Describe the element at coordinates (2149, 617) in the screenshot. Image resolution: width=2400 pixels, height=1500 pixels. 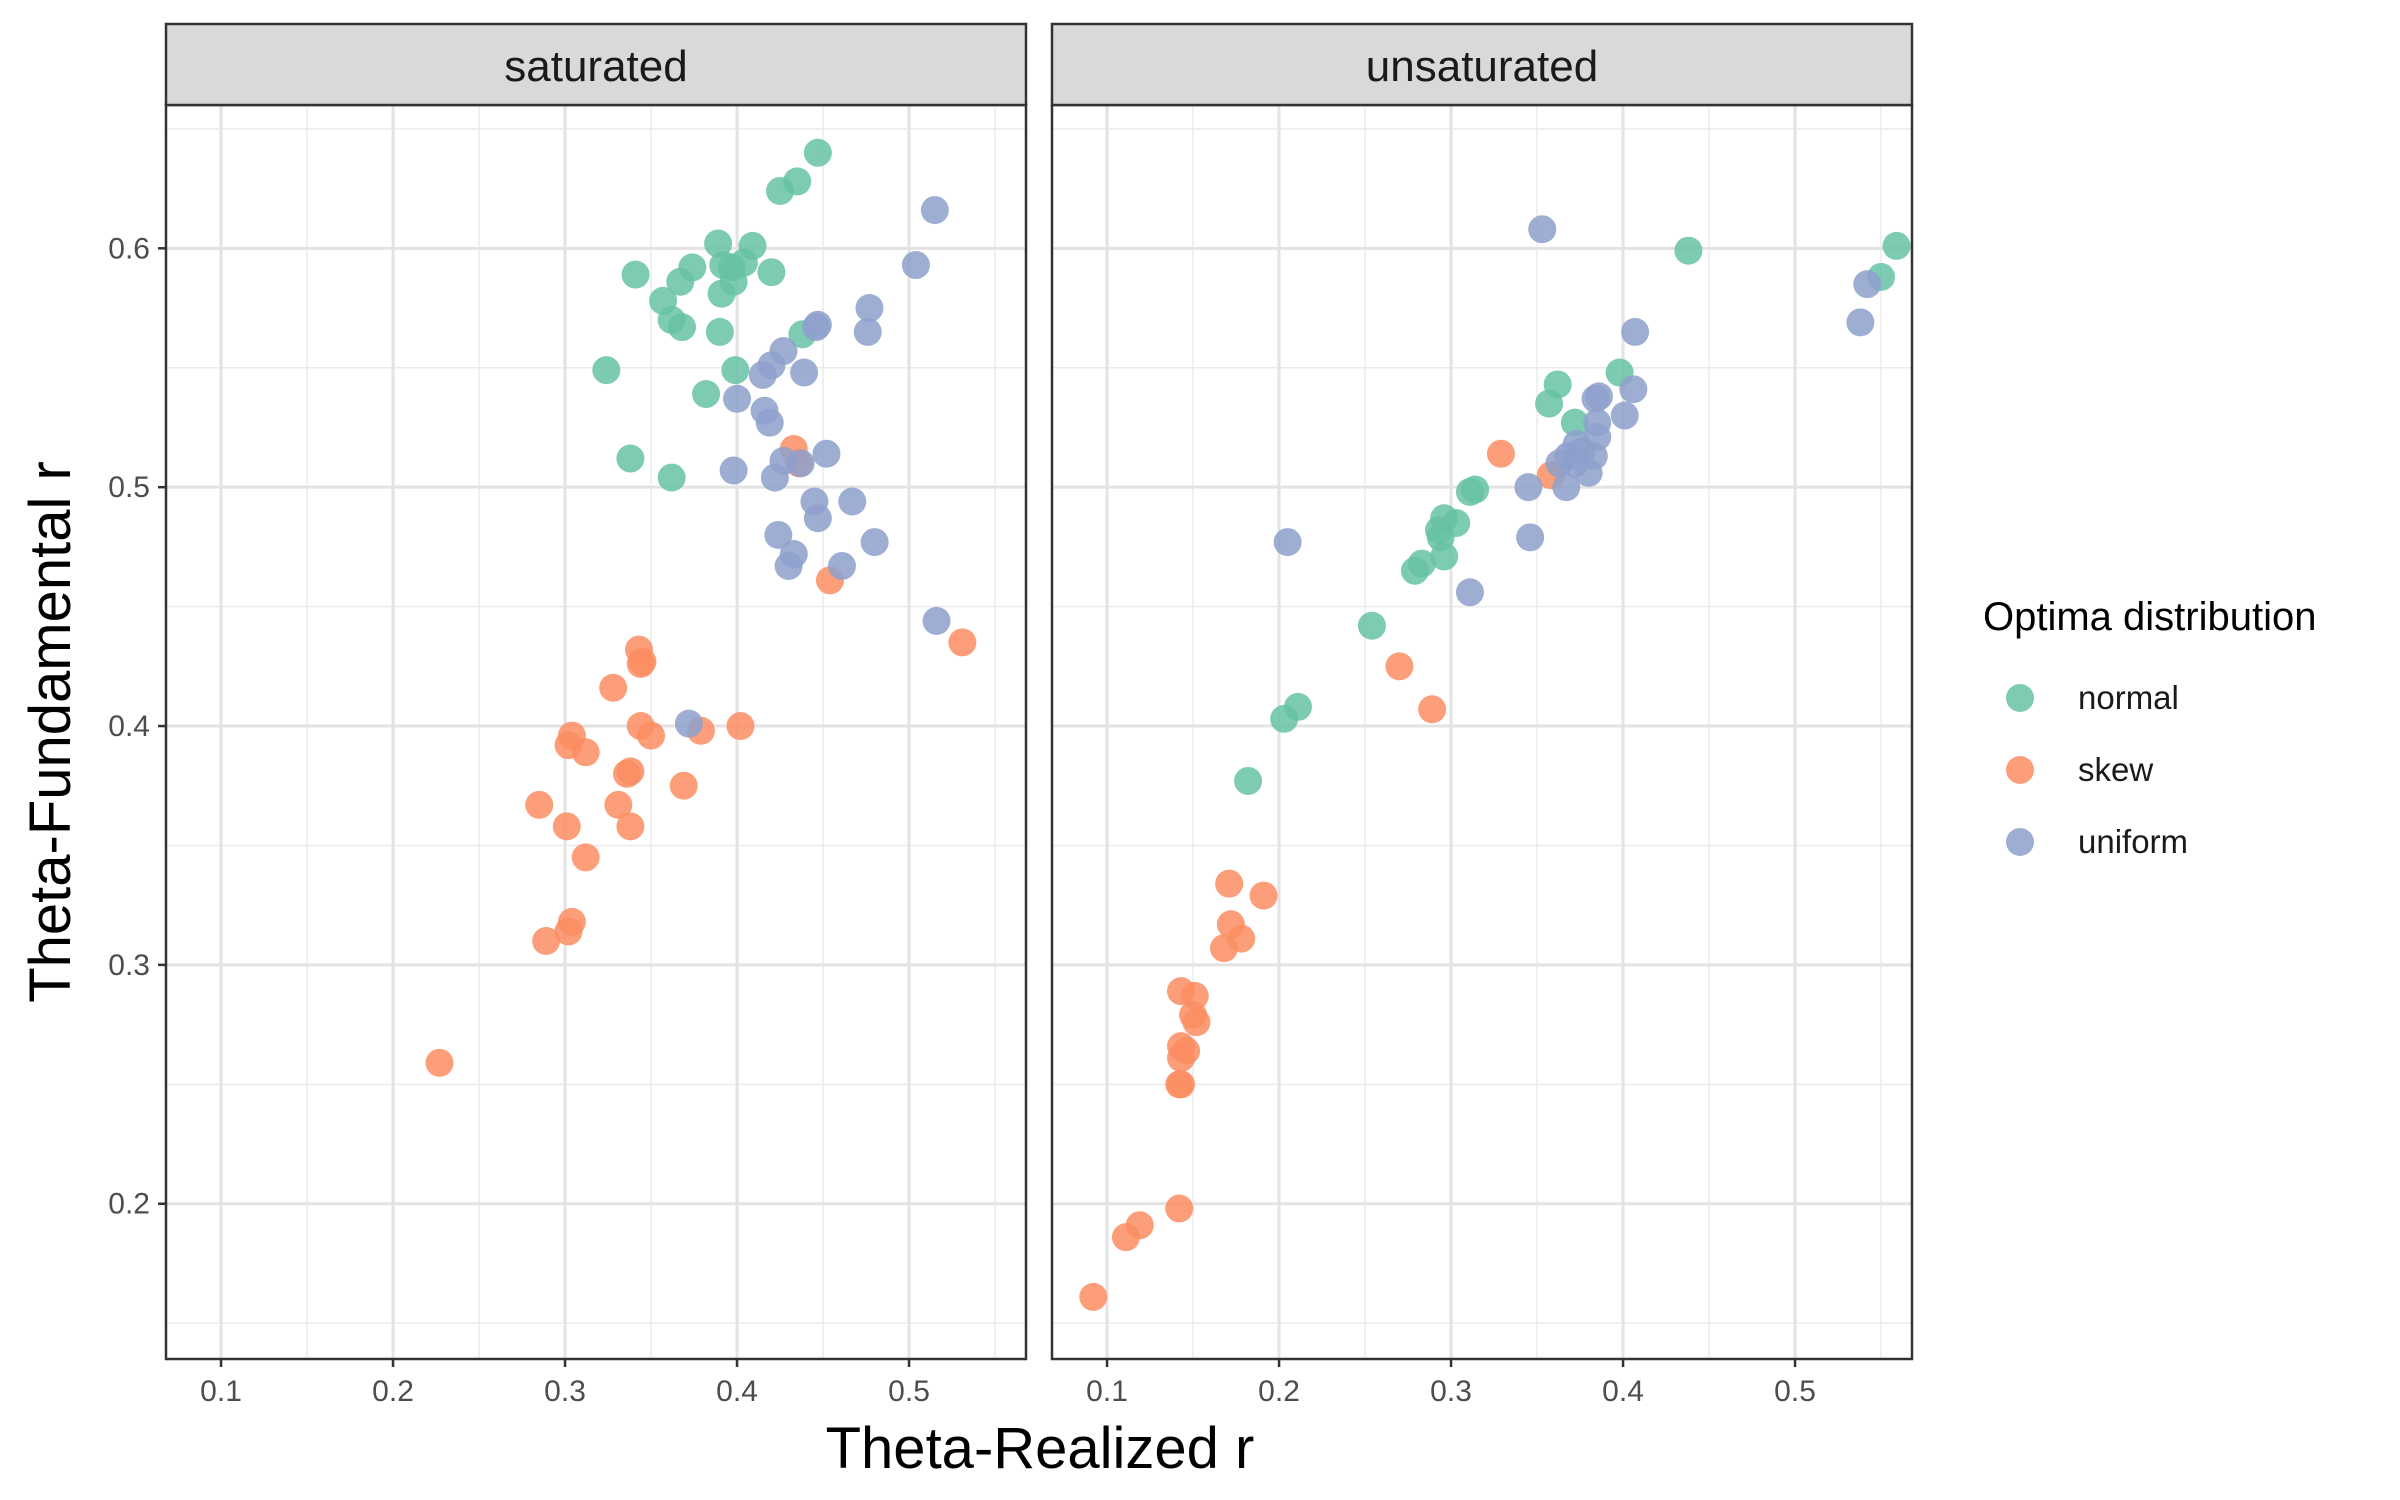
I see `legend-title: Optima distribution` at that location.